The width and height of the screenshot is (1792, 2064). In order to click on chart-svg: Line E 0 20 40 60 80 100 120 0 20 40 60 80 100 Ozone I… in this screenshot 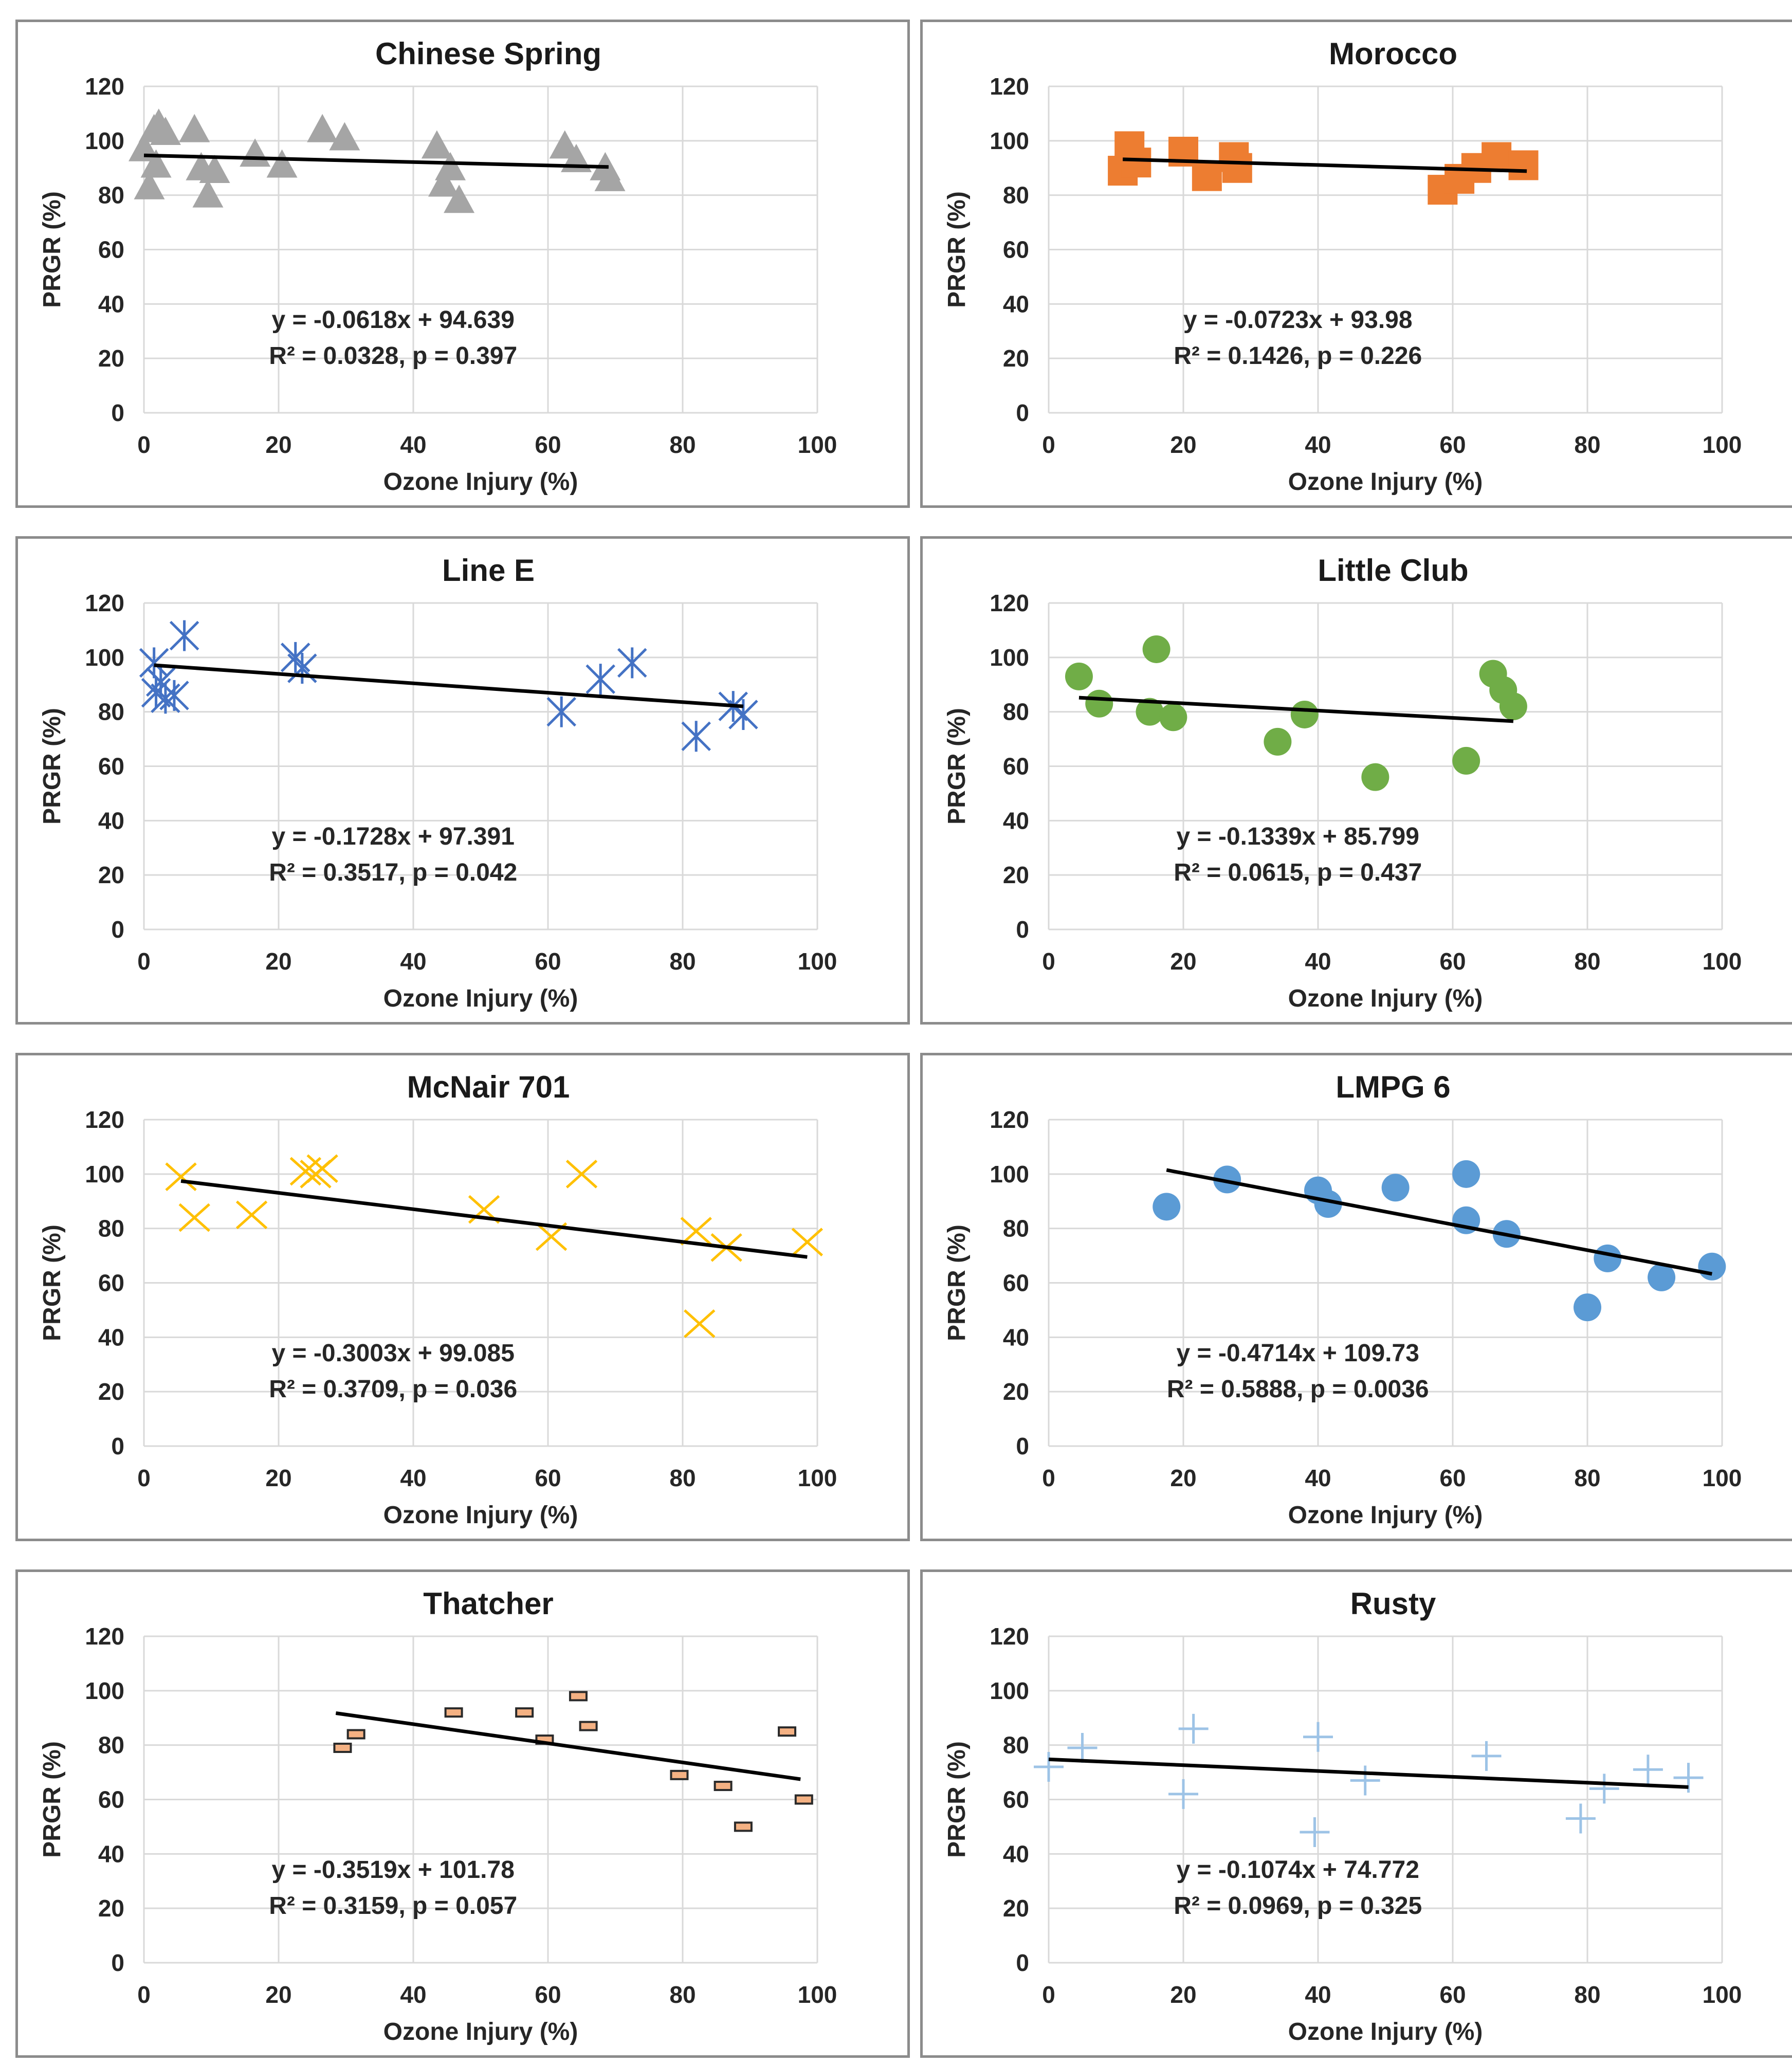, I will do `click(438, 782)`.